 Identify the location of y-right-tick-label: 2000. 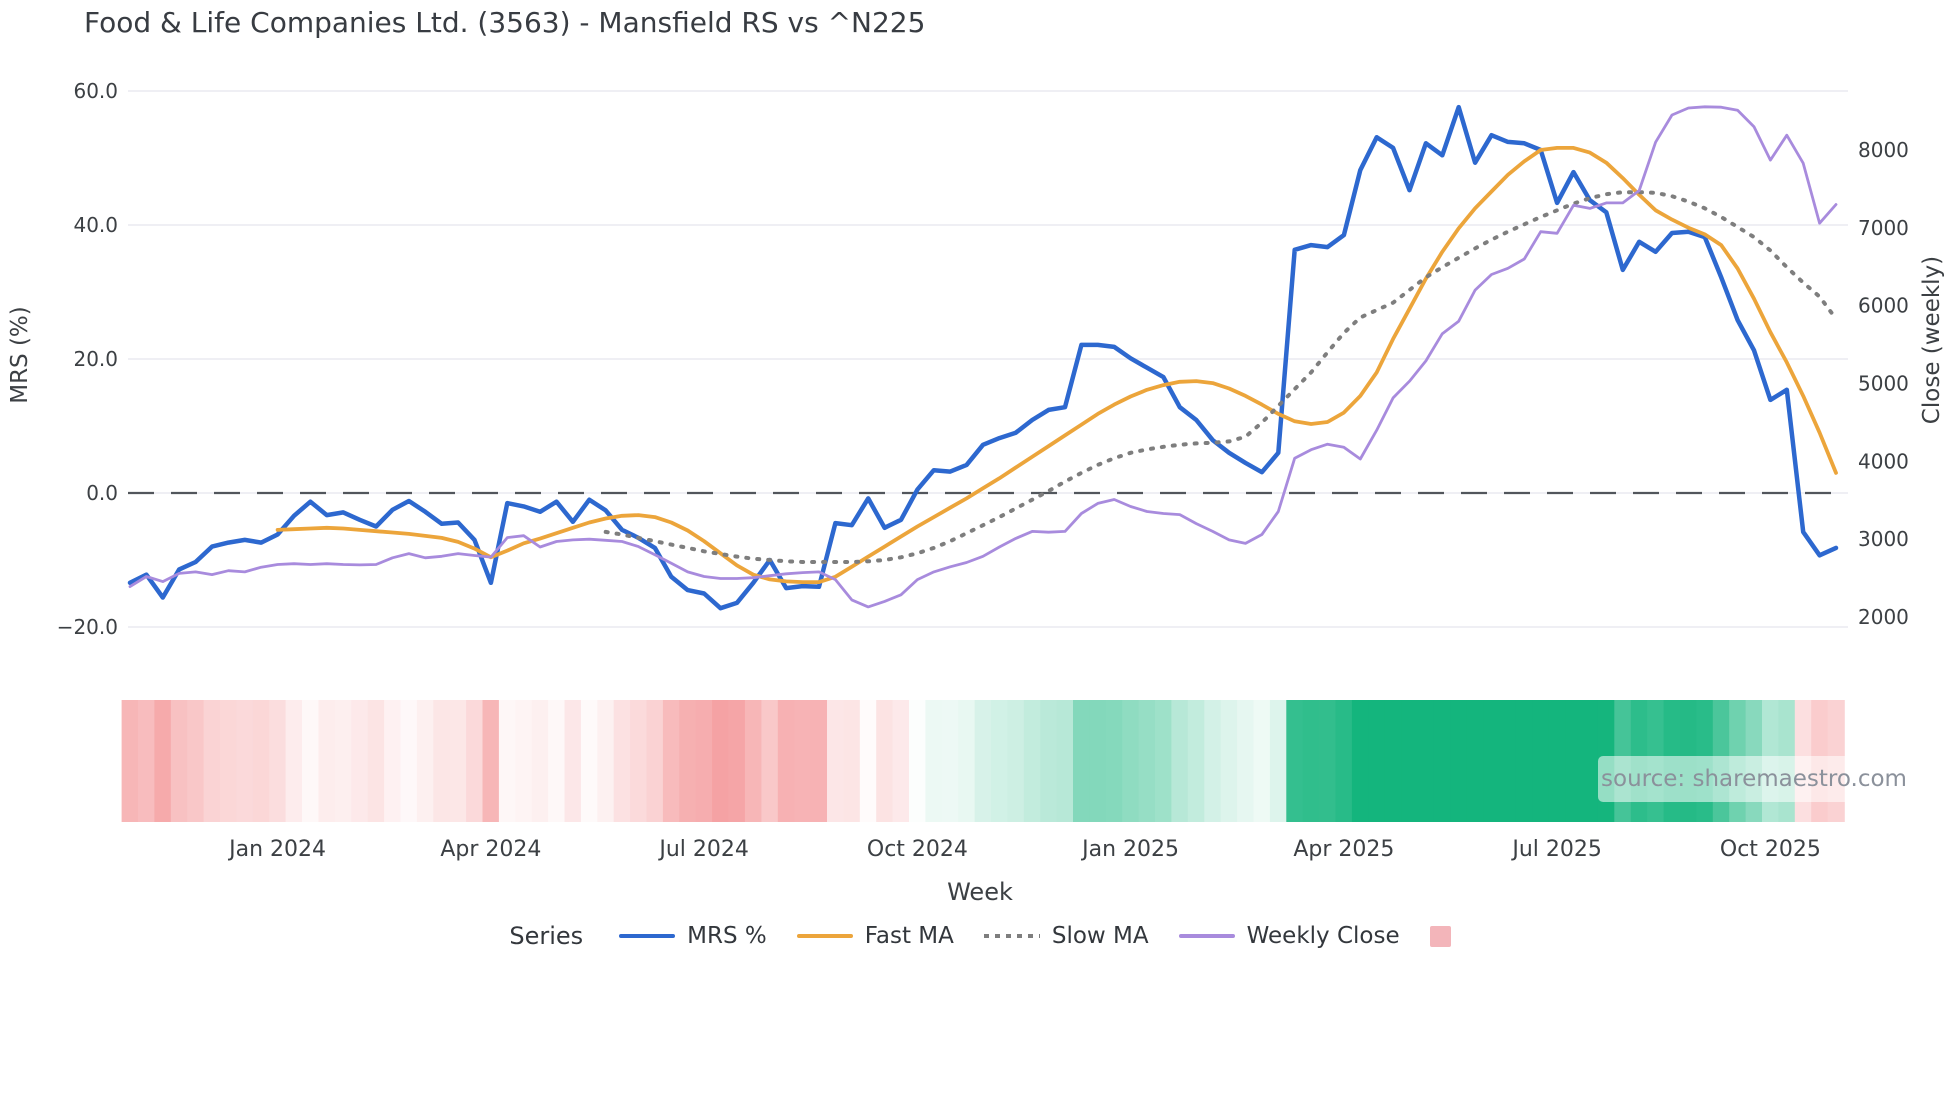
(1883, 617).